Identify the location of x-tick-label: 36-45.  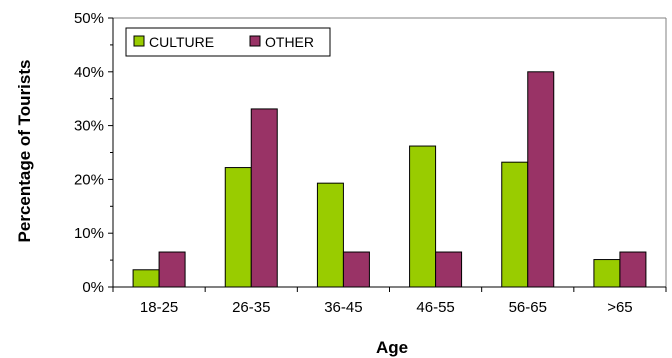
(343, 307).